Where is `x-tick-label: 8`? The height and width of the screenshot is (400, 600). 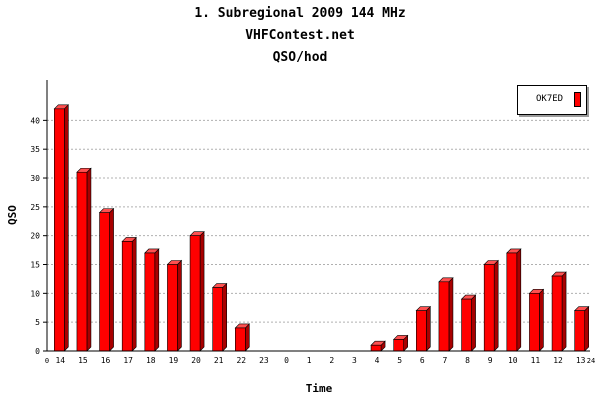 x-tick-label: 8 is located at coordinates (467, 360).